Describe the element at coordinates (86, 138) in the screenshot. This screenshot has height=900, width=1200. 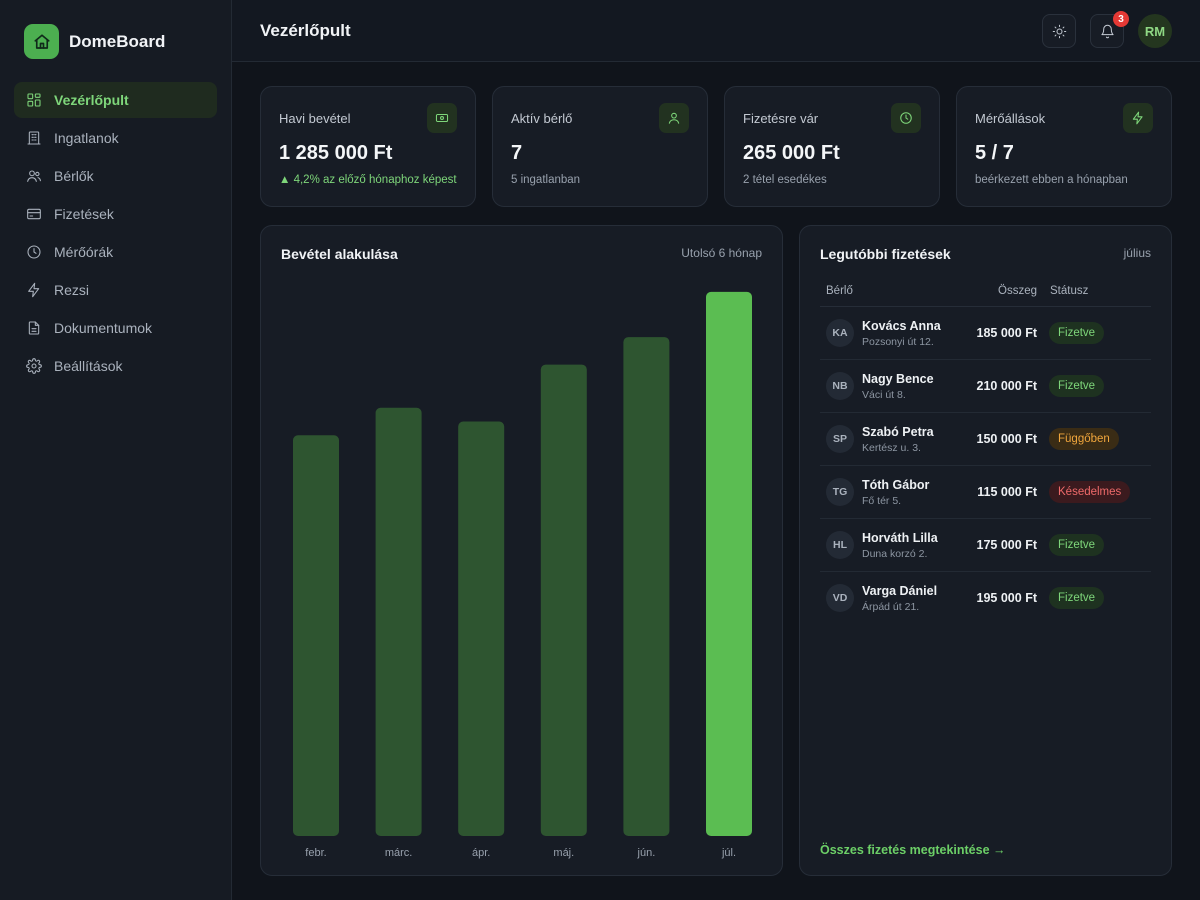
I see `sidebar-item-label: Ingatlanok` at that location.